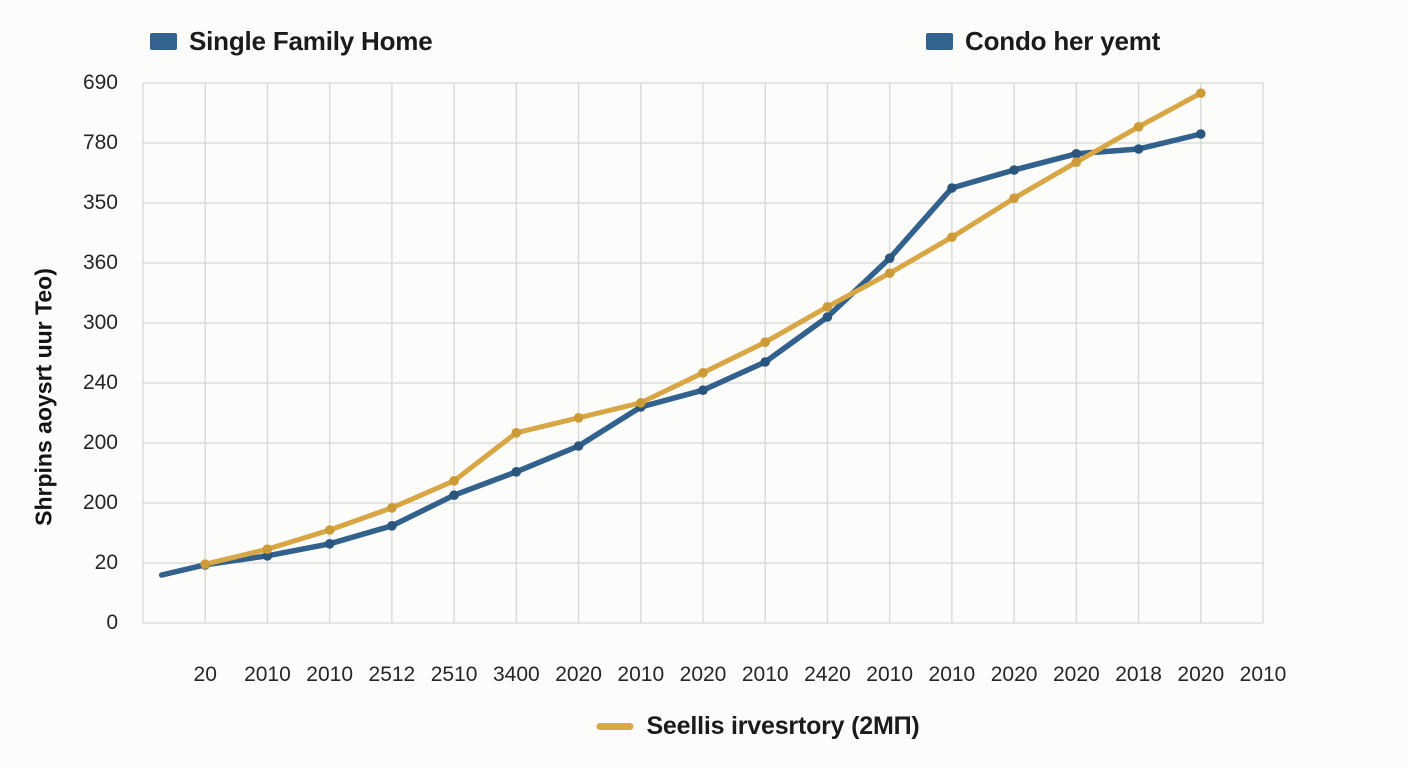 This screenshot has height=768, width=1408. Describe the element at coordinates (311, 40) in the screenshot. I see `legend-label: Single Family Home` at that location.